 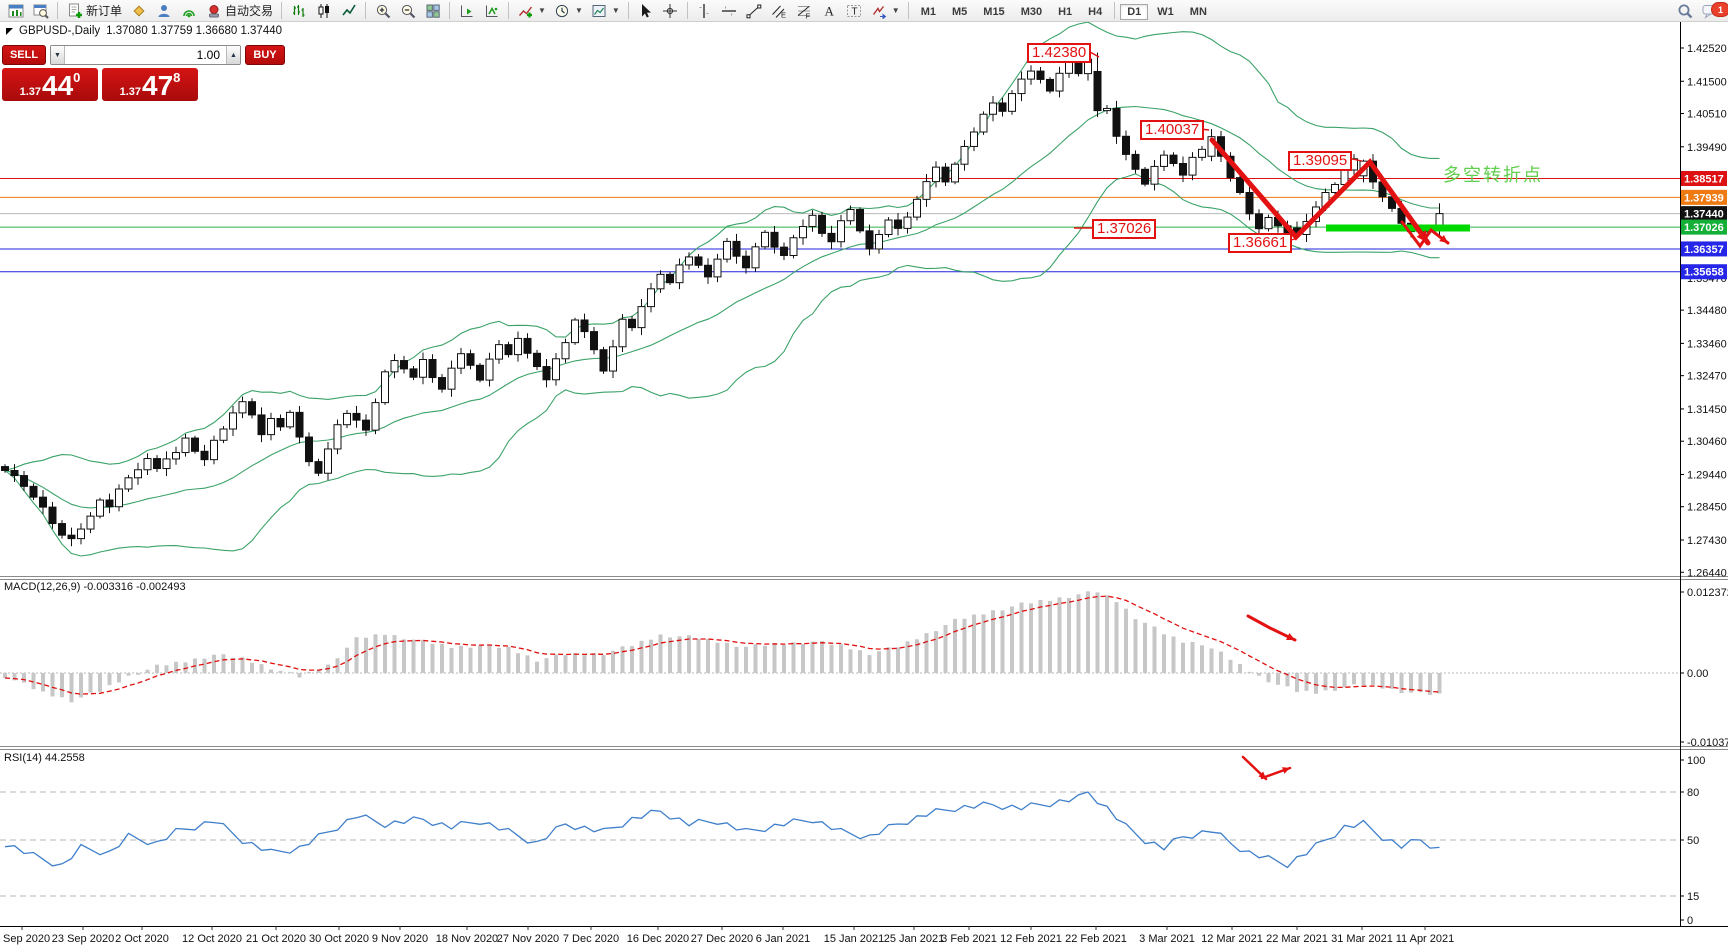 What do you see at coordinates (779, 10) in the screenshot?
I see `channel-tool-icon: E` at bounding box center [779, 10].